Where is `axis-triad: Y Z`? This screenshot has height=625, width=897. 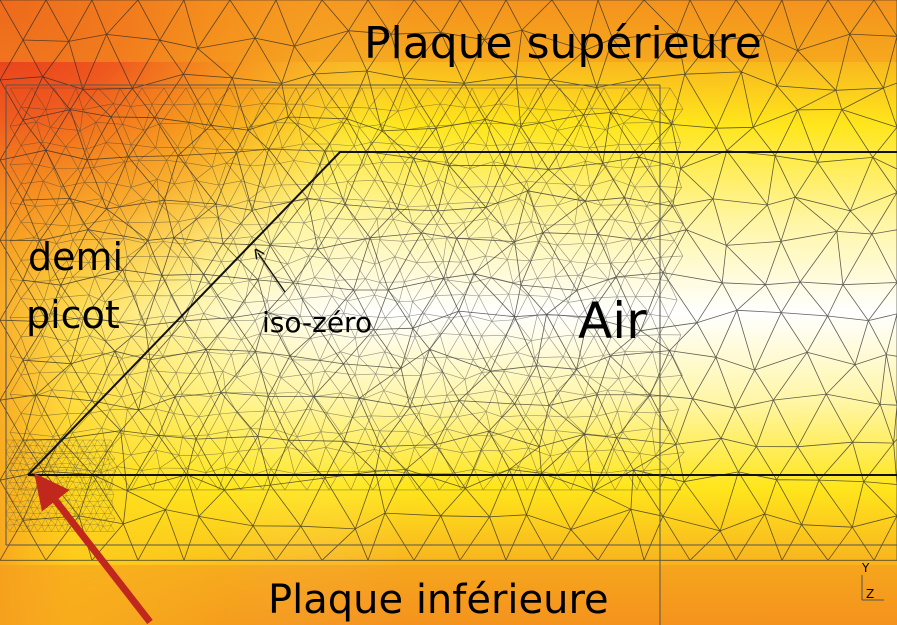
axis-triad: Y Z is located at coordinates (872, 581).